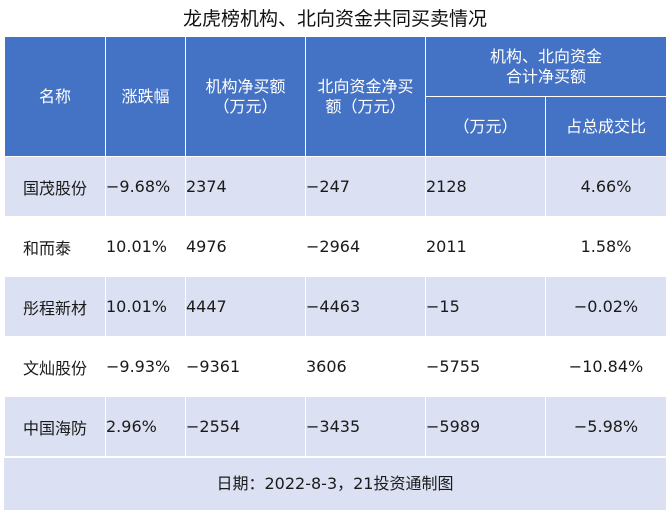 This screenshot has width=670, height=520. What do you see at coordinates (245, 246) in the screenshot?
I see `cell-inst: 4976` at bounding box center [245, 246].